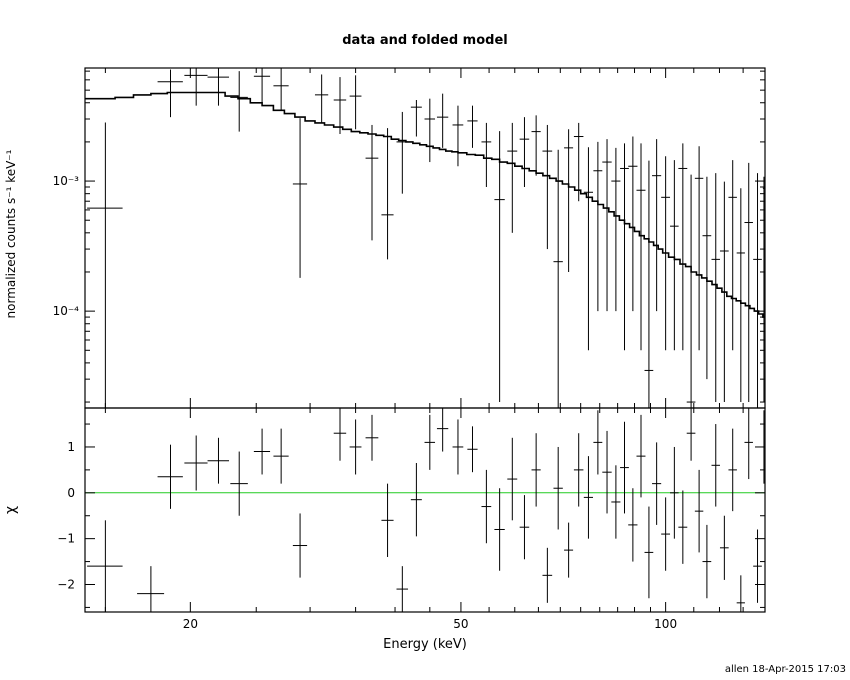 The image size is (850, 680). I want to click on residual-y-label: χ, so click(11, 510).